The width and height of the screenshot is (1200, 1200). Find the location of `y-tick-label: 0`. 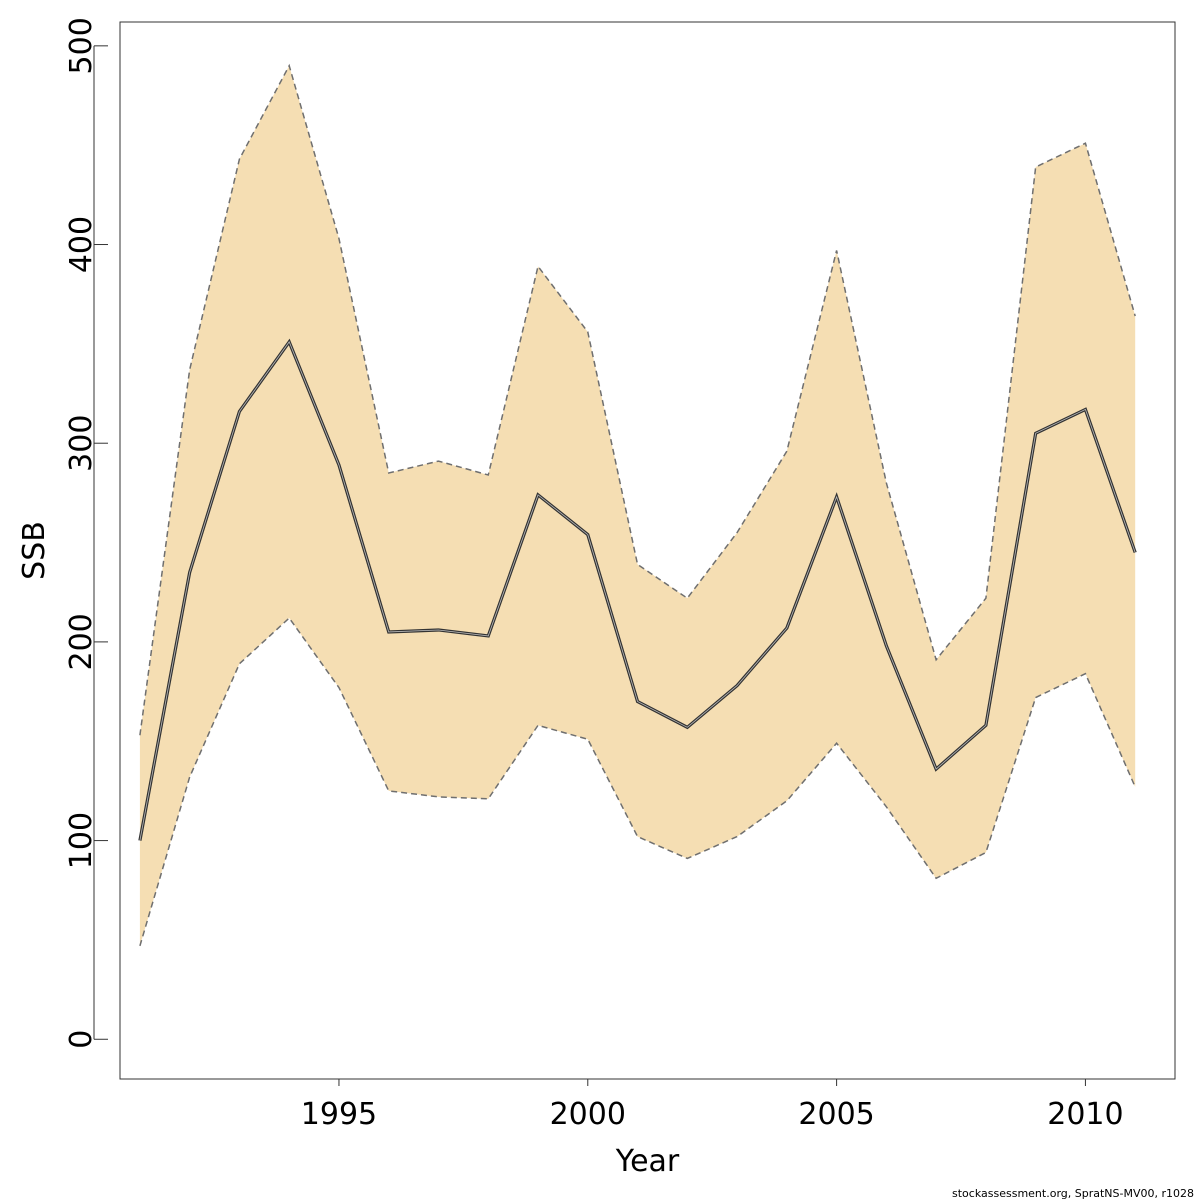

y-tick-label: 0 is located at coordinates (81, 1039).